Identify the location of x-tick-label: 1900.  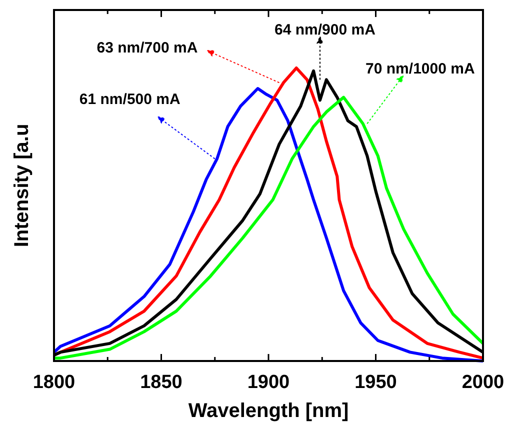
(268, 382).